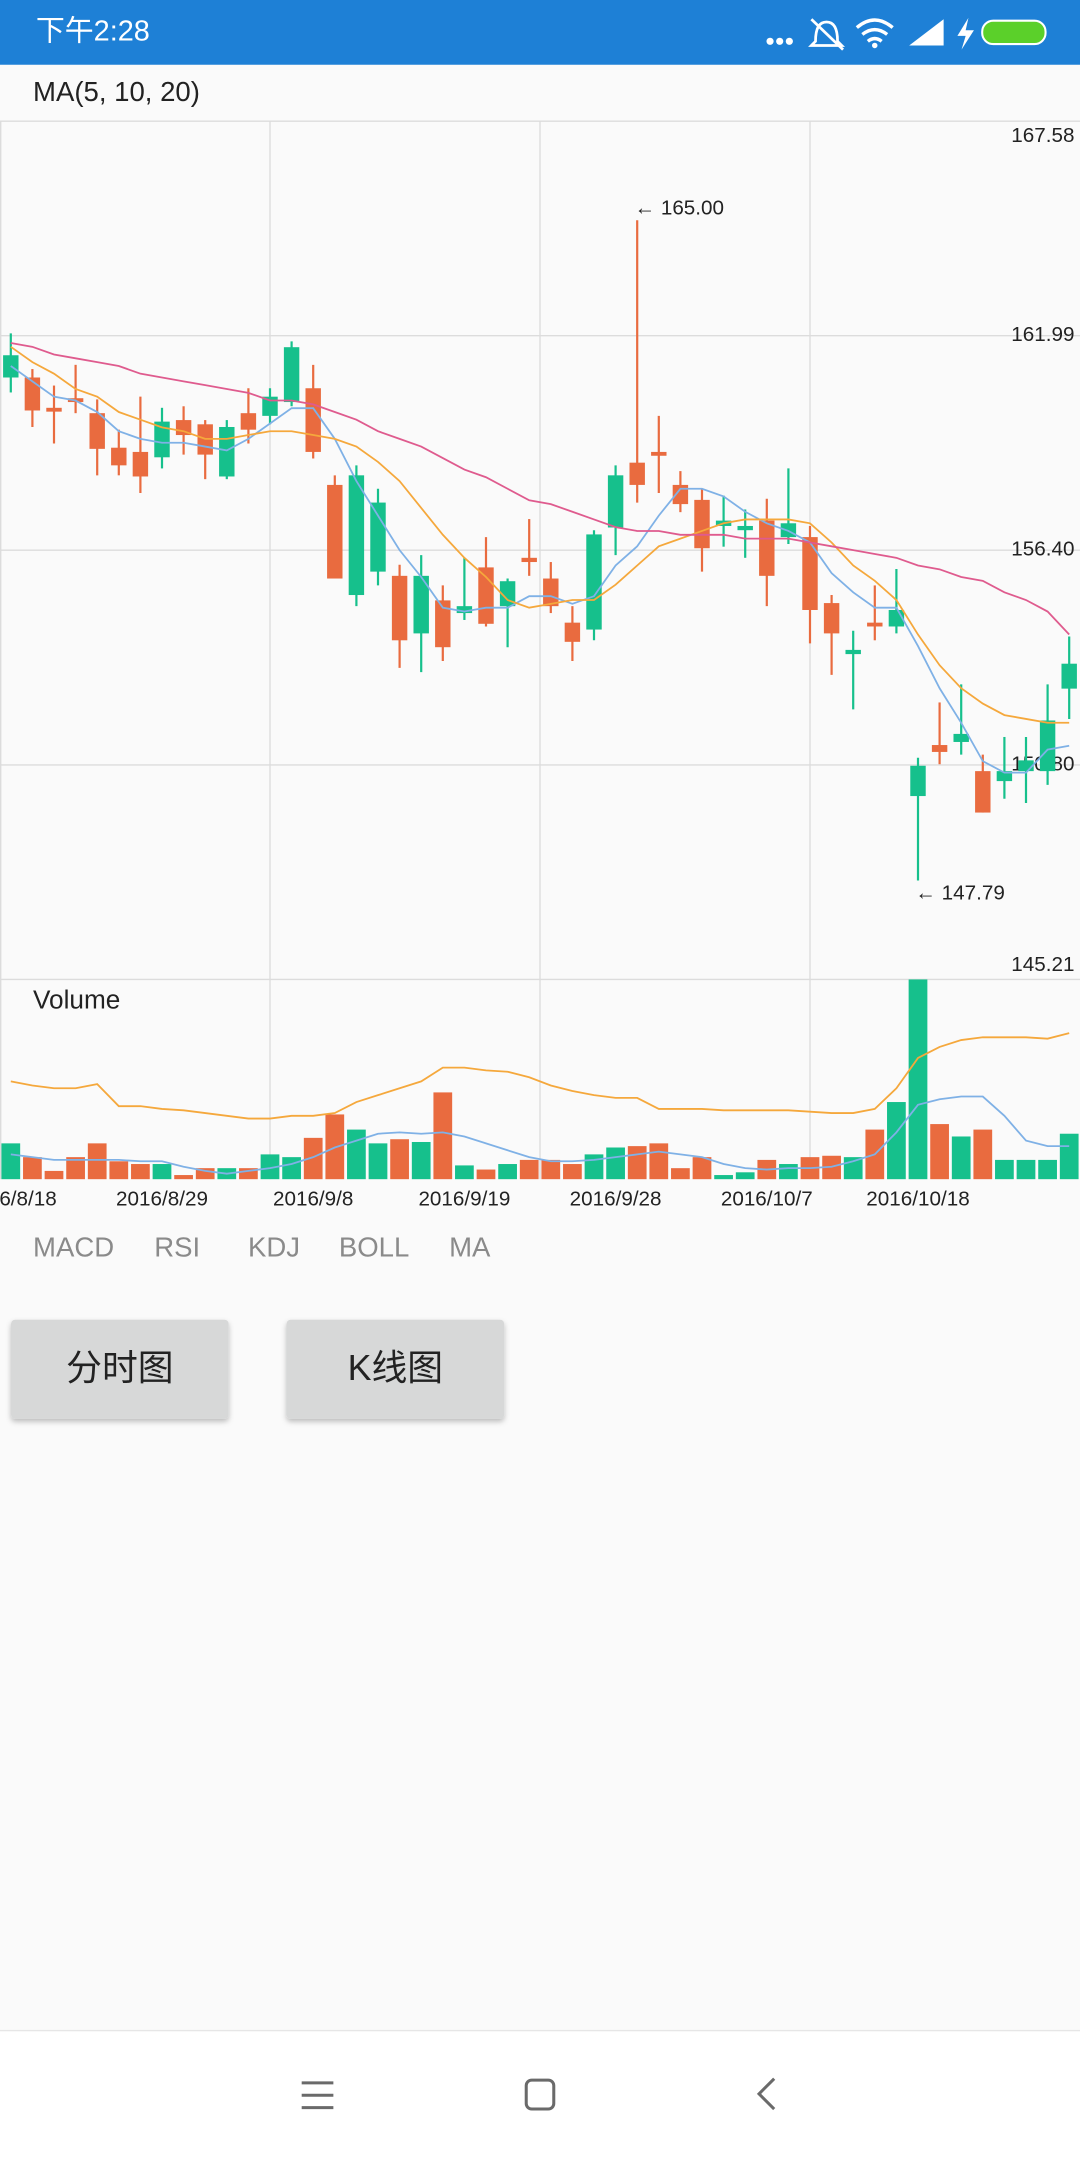 This screenshot has width=1080, height=2160. Describe the element at coordinates (177, 1247) in the screenshot. I see `indicator-tab: RSI` at that location.